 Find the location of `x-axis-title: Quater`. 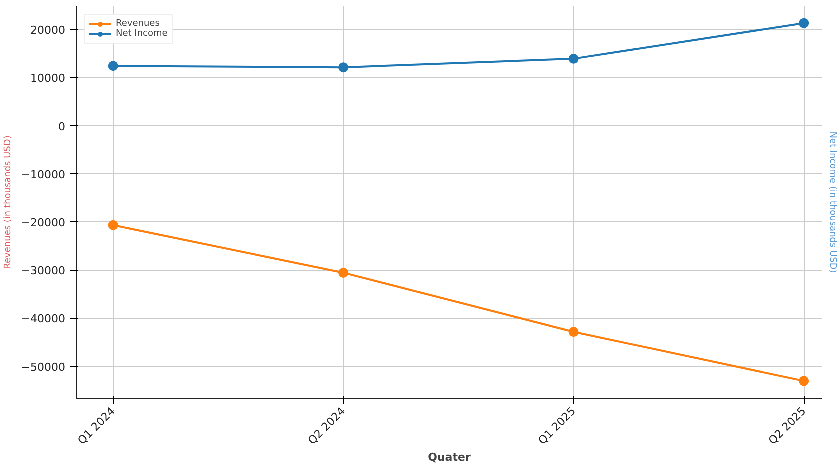

x-axis-title: Quater is located at coordinates (450, 457).